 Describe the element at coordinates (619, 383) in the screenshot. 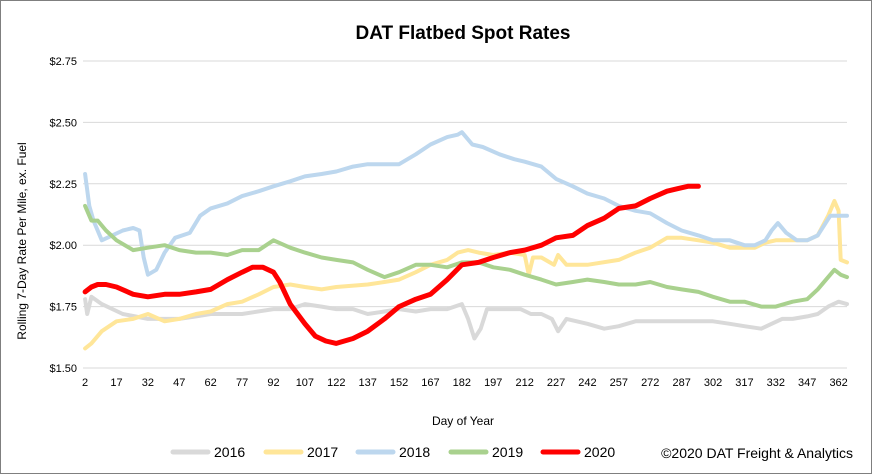

I see `x-tick-label: 257` at that location.